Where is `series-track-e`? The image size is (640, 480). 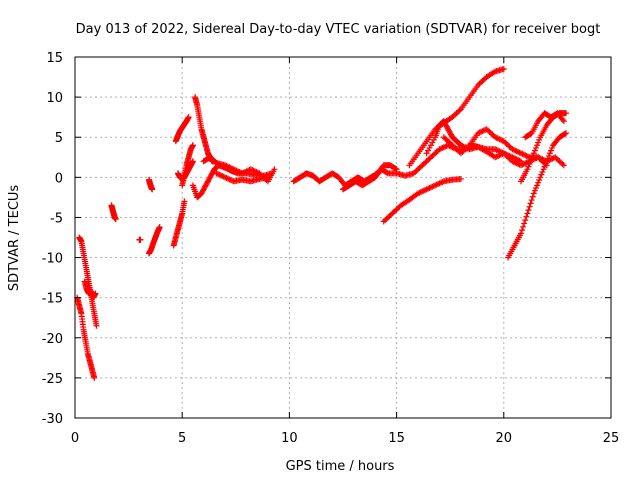 series-track-e is located at coordinates (140, 239).